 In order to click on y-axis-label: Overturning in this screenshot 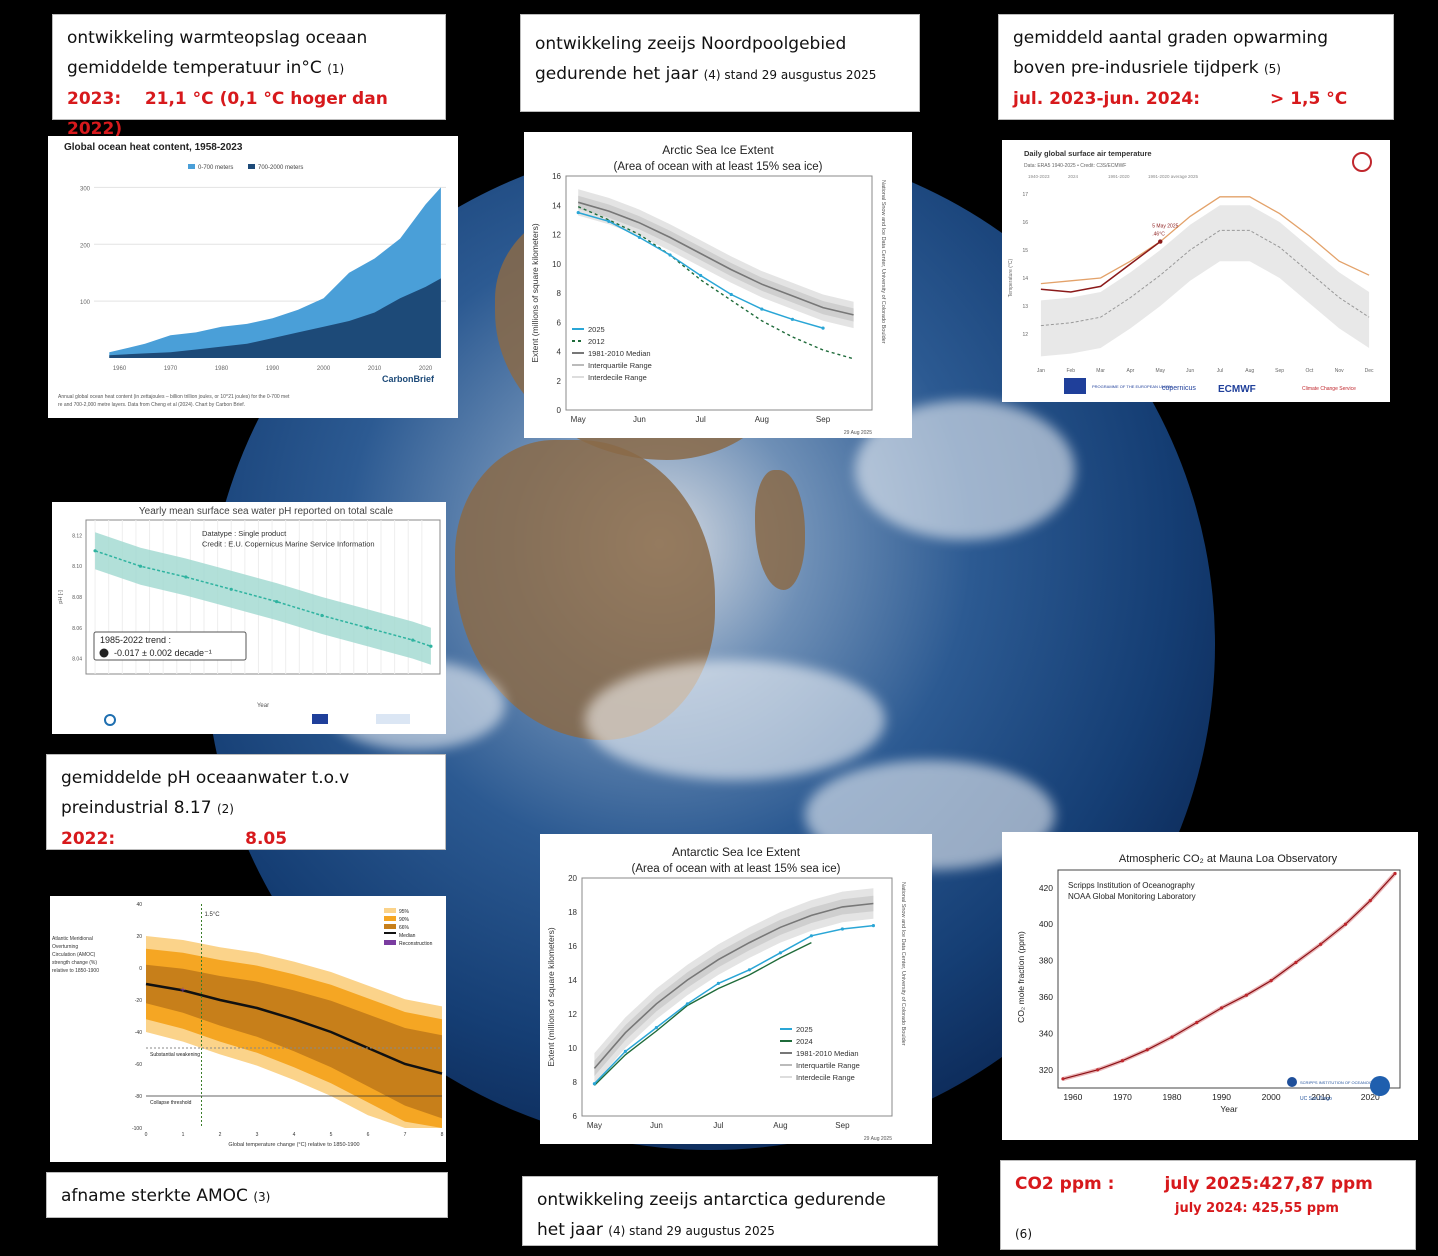, I will do `click(65, 947)`.